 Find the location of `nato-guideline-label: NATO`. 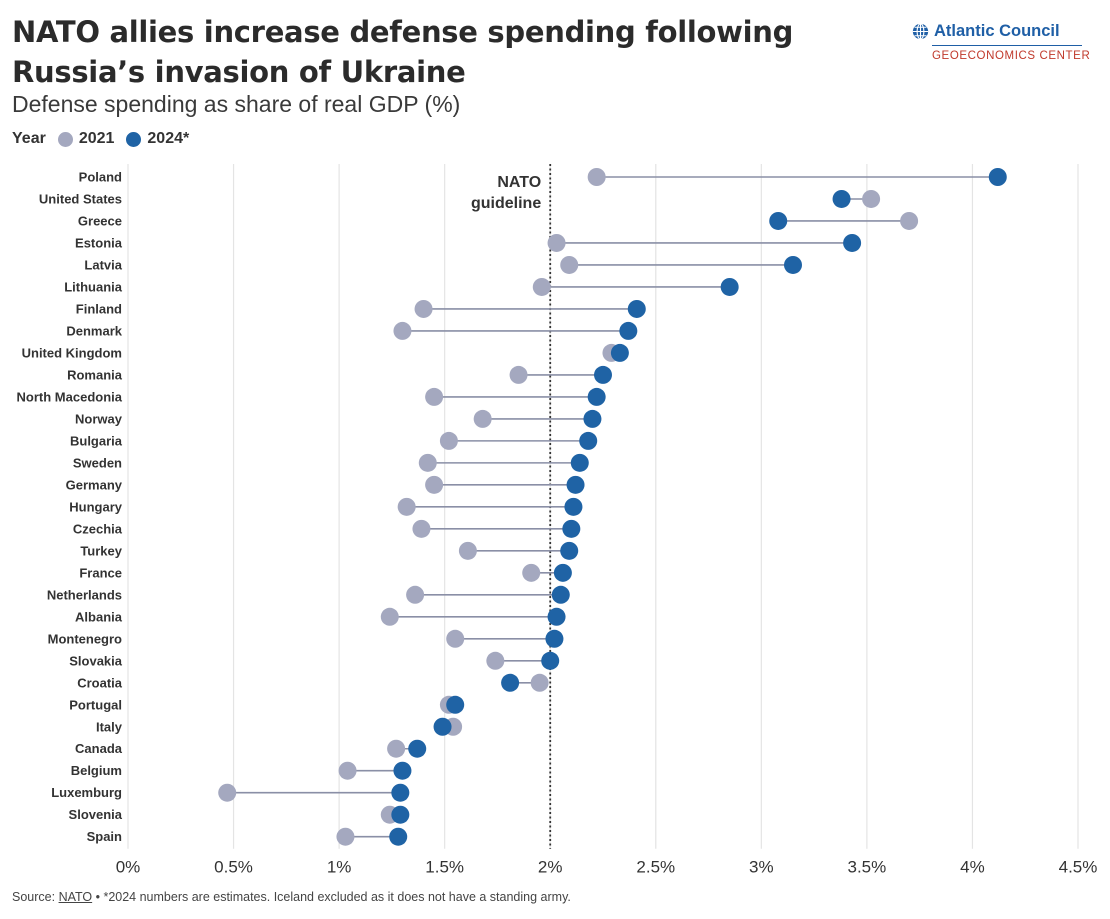

nato-guideline-label: NATO is located at coordinates (519, 182).